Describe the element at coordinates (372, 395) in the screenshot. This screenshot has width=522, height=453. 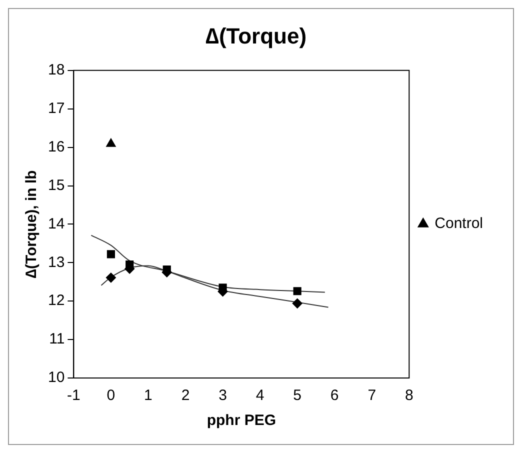
I see `x-tick-label: 7` at that location.